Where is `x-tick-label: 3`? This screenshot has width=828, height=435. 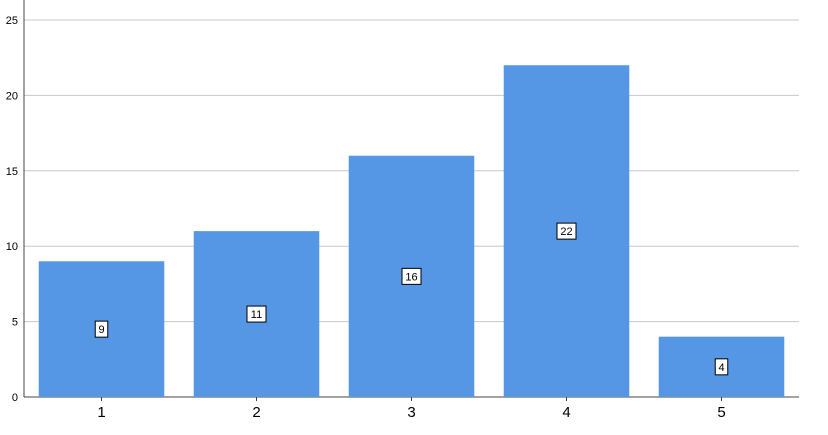
x-tick-label: 3 is located at coordinates (411, 412).